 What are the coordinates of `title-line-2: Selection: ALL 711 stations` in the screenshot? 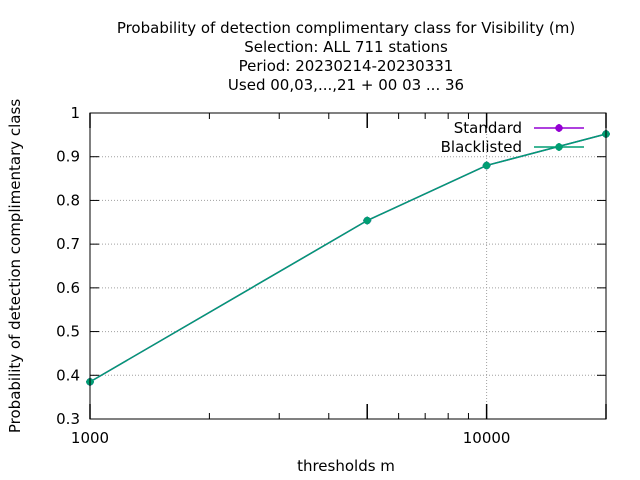 It's located at (346, 47).